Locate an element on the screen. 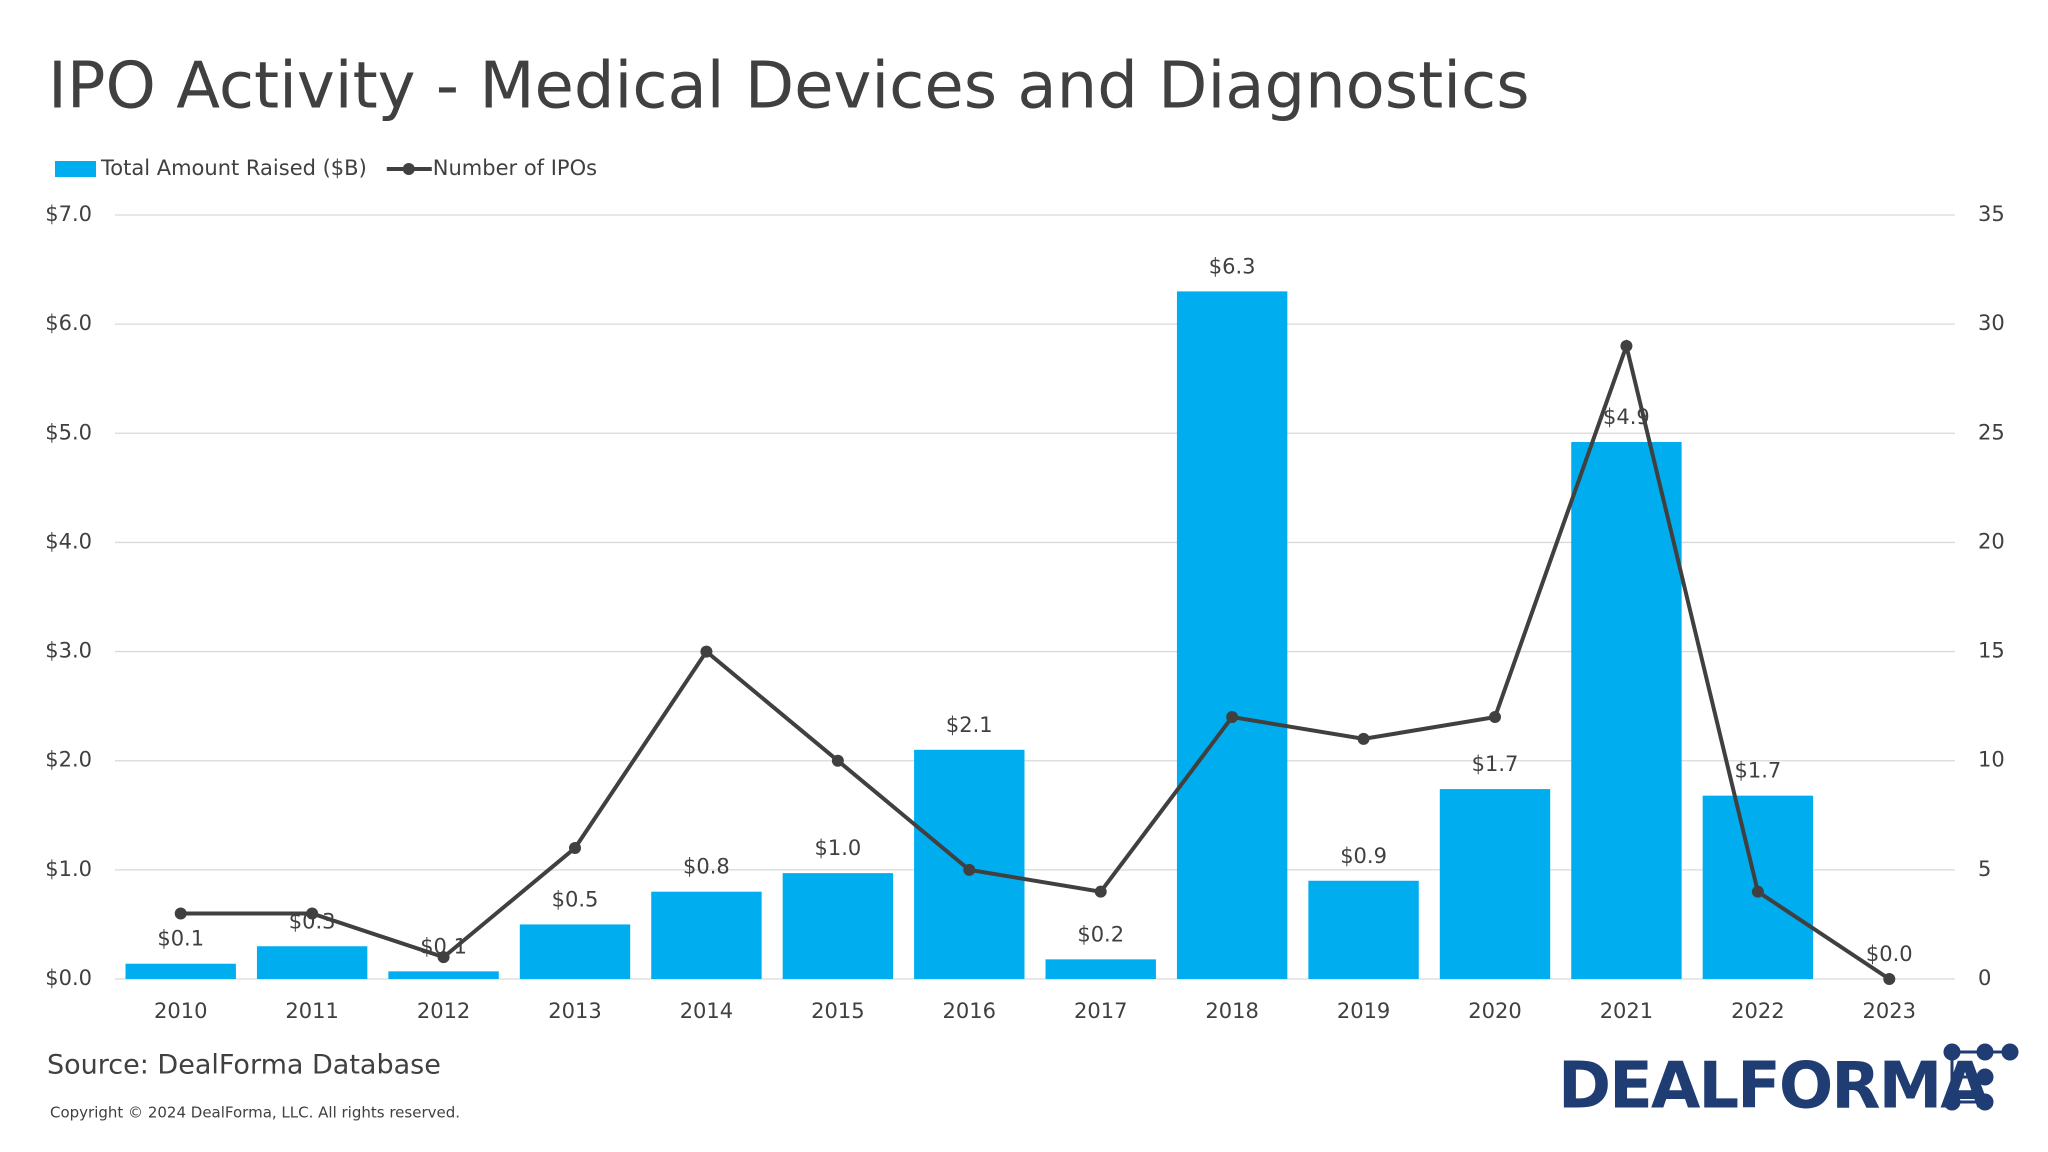 This screenshot has height=1152, width=2048. y-tick-label: $7.0 is located at coordinates (68, 214).